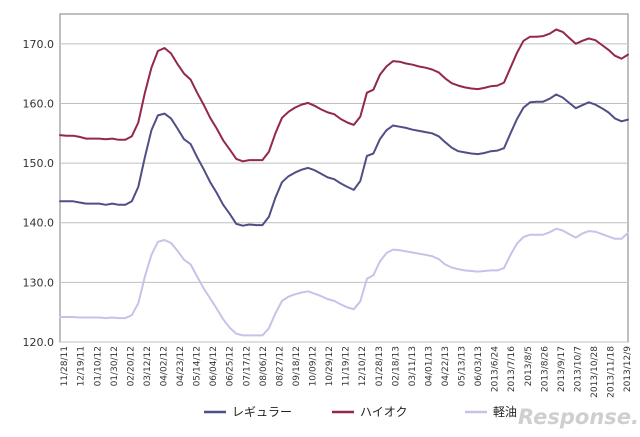 The width and height of the screenshot is (640, 437). What do you see at coordinates (39, 44) in the screenshot?
I see `y-tick-label: 170.0` at bounding box center [39, 44].